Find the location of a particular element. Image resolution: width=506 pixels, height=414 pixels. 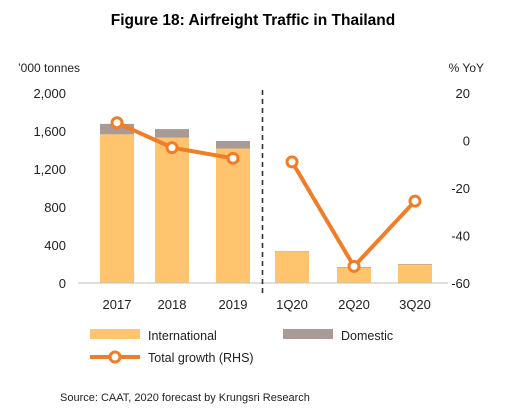

legend-swatch-international is located at coordinates (115, 334).